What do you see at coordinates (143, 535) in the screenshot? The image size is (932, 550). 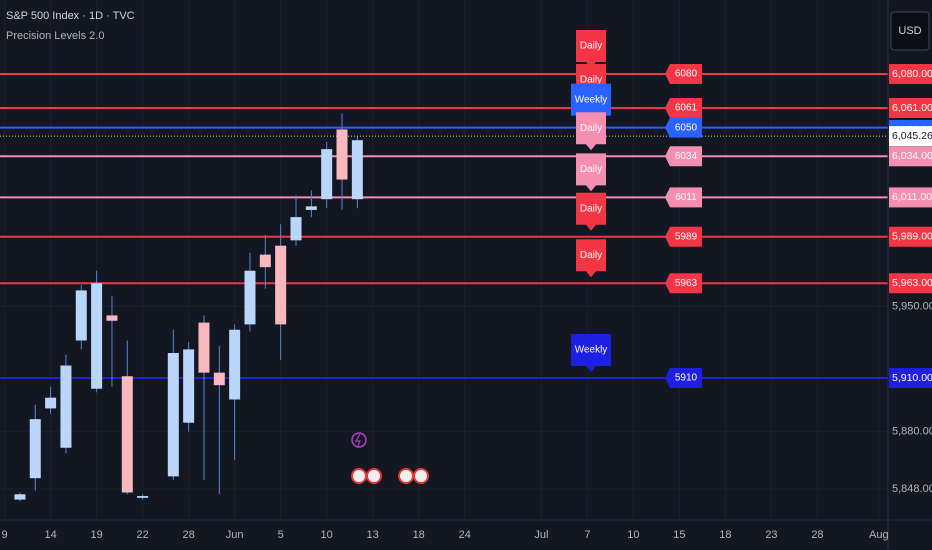 I see `x-tick-label: 22` at bounding box center [143, 535].